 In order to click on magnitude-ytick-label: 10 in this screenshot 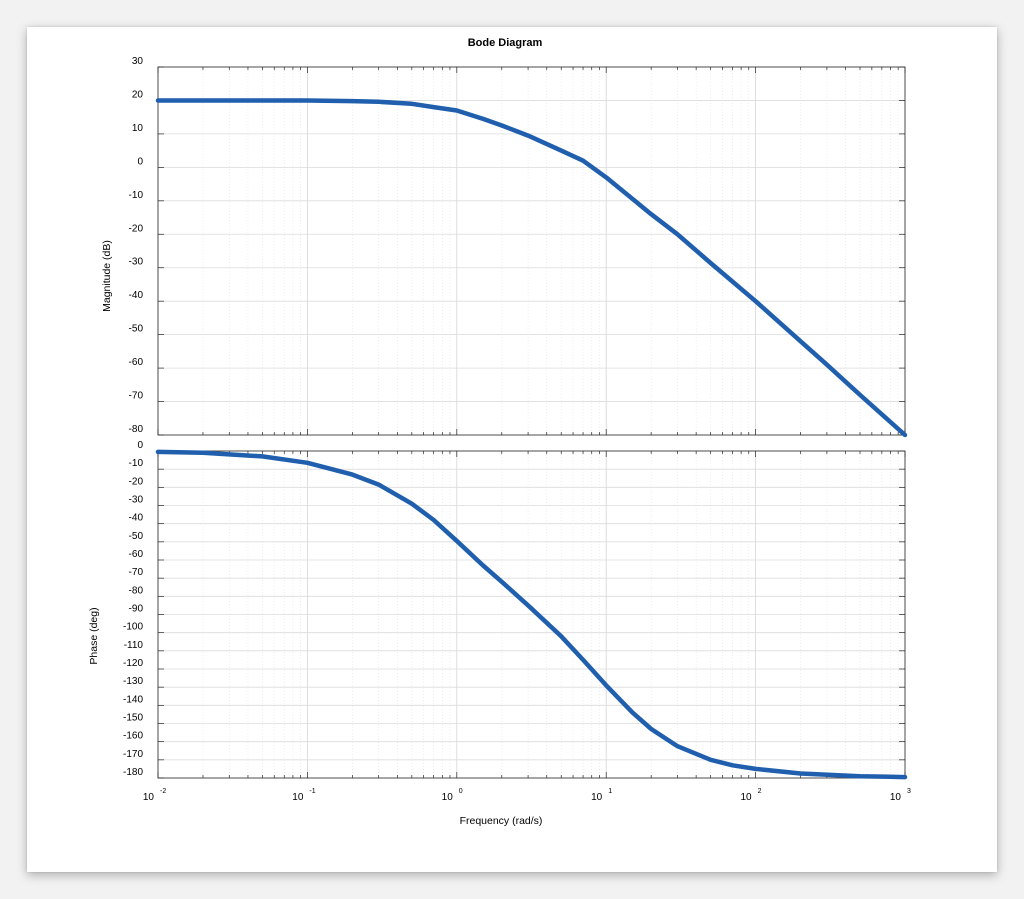, I will do `click(138, 128)`.